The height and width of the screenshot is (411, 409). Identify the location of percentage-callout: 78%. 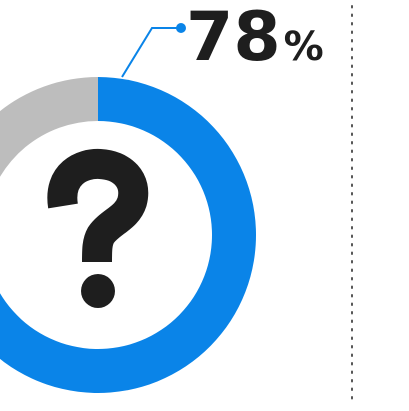
(222, 39).